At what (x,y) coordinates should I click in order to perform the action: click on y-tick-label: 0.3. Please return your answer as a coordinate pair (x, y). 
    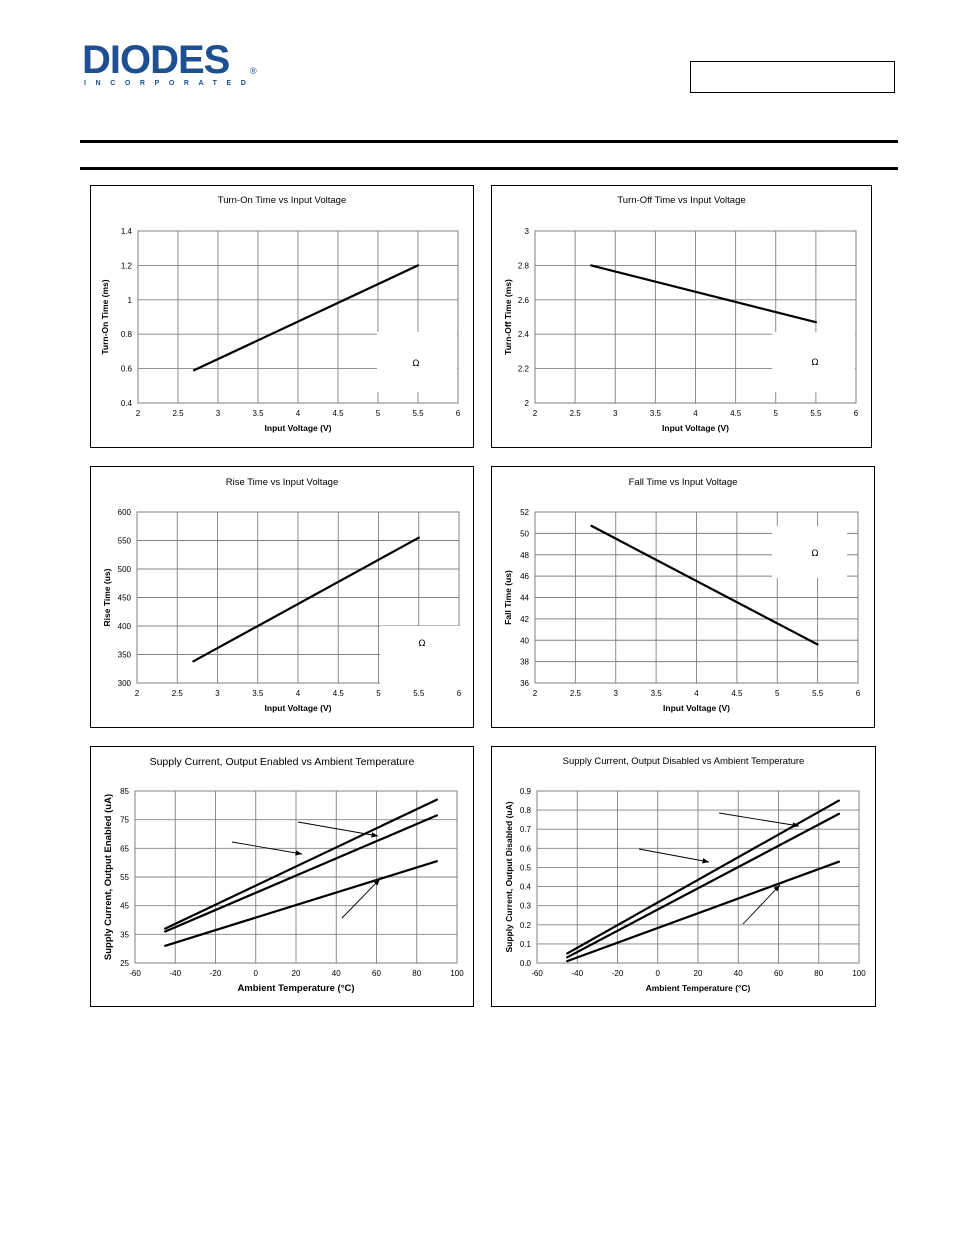
    Looking at the image, I should click on (526, 906).